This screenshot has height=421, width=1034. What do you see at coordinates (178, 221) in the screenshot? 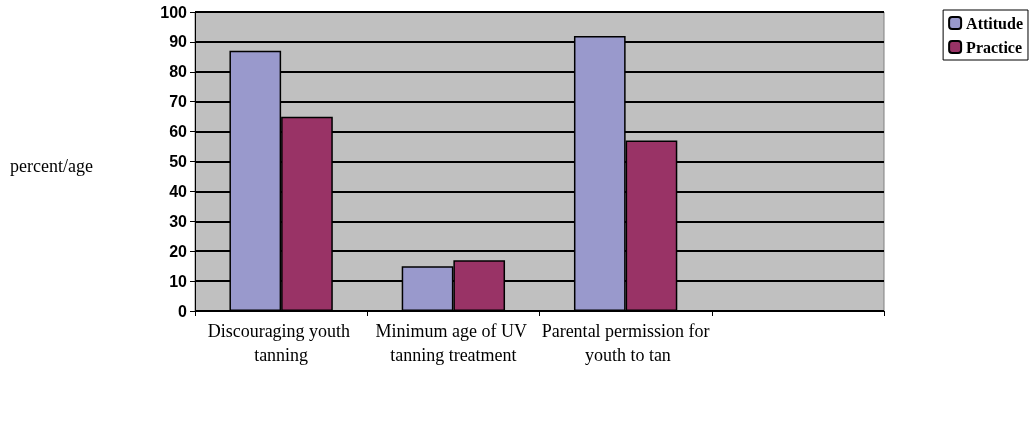
I see `y-tick-label: 30` at bounding box center [178, 221].